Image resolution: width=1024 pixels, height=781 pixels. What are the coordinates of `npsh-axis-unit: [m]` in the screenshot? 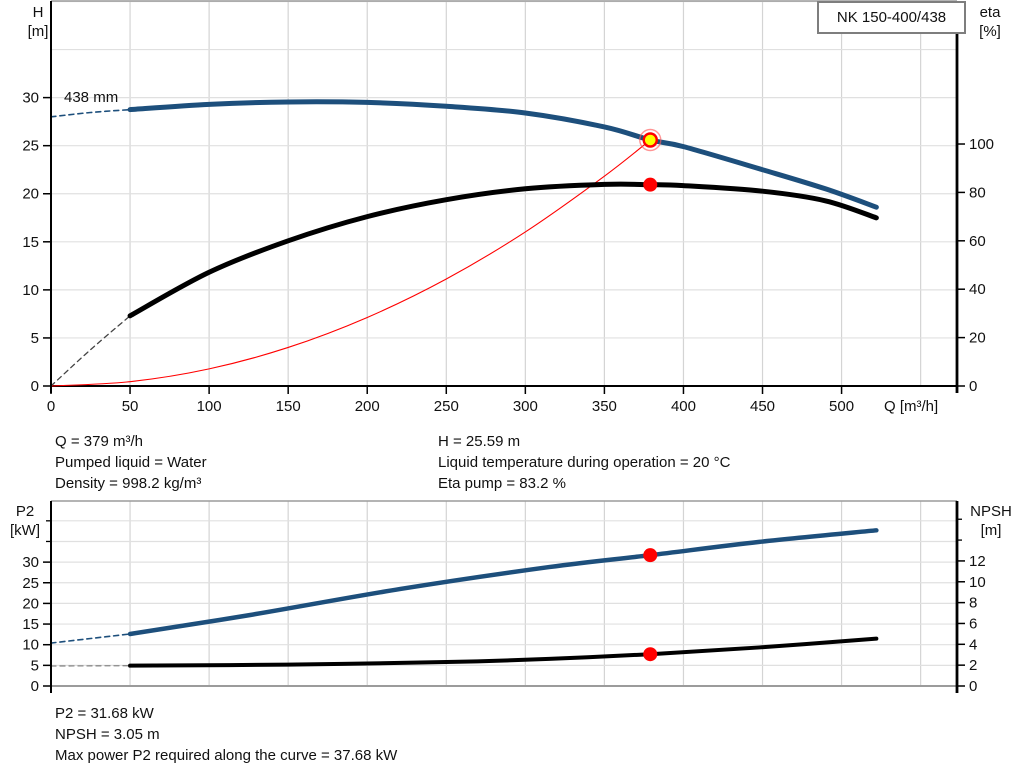 It's located at (991, 530).